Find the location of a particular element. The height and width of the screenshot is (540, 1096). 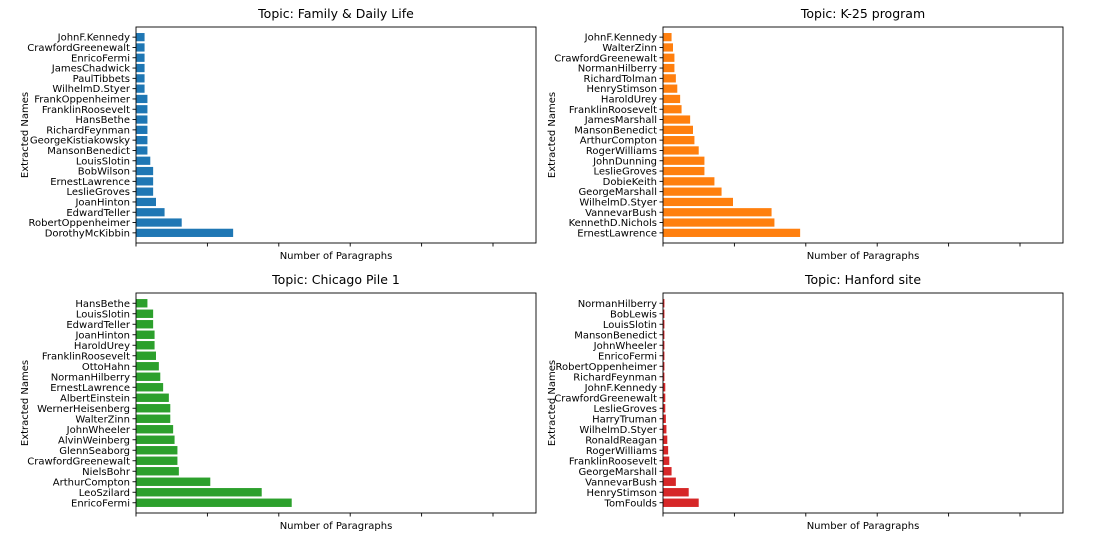

y-tick-label: JohnDunning is located at coordinates (624, 161).